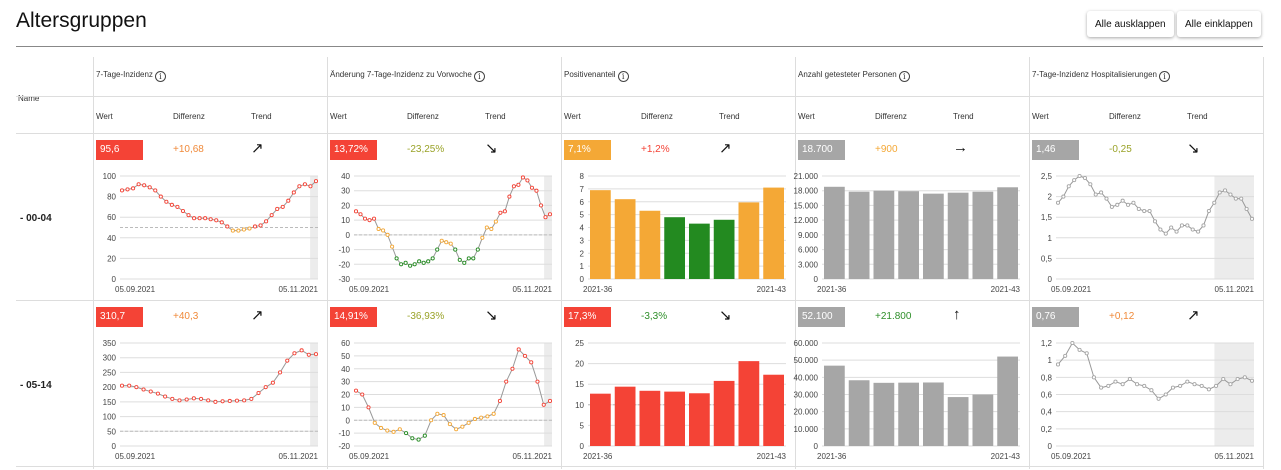 The image size is (1281, 470). What do you see at coordinates (124, 74) in the screenshot?
I see `column-title: 7-Tage-Inzidenz` at bounding box center [124, 74].